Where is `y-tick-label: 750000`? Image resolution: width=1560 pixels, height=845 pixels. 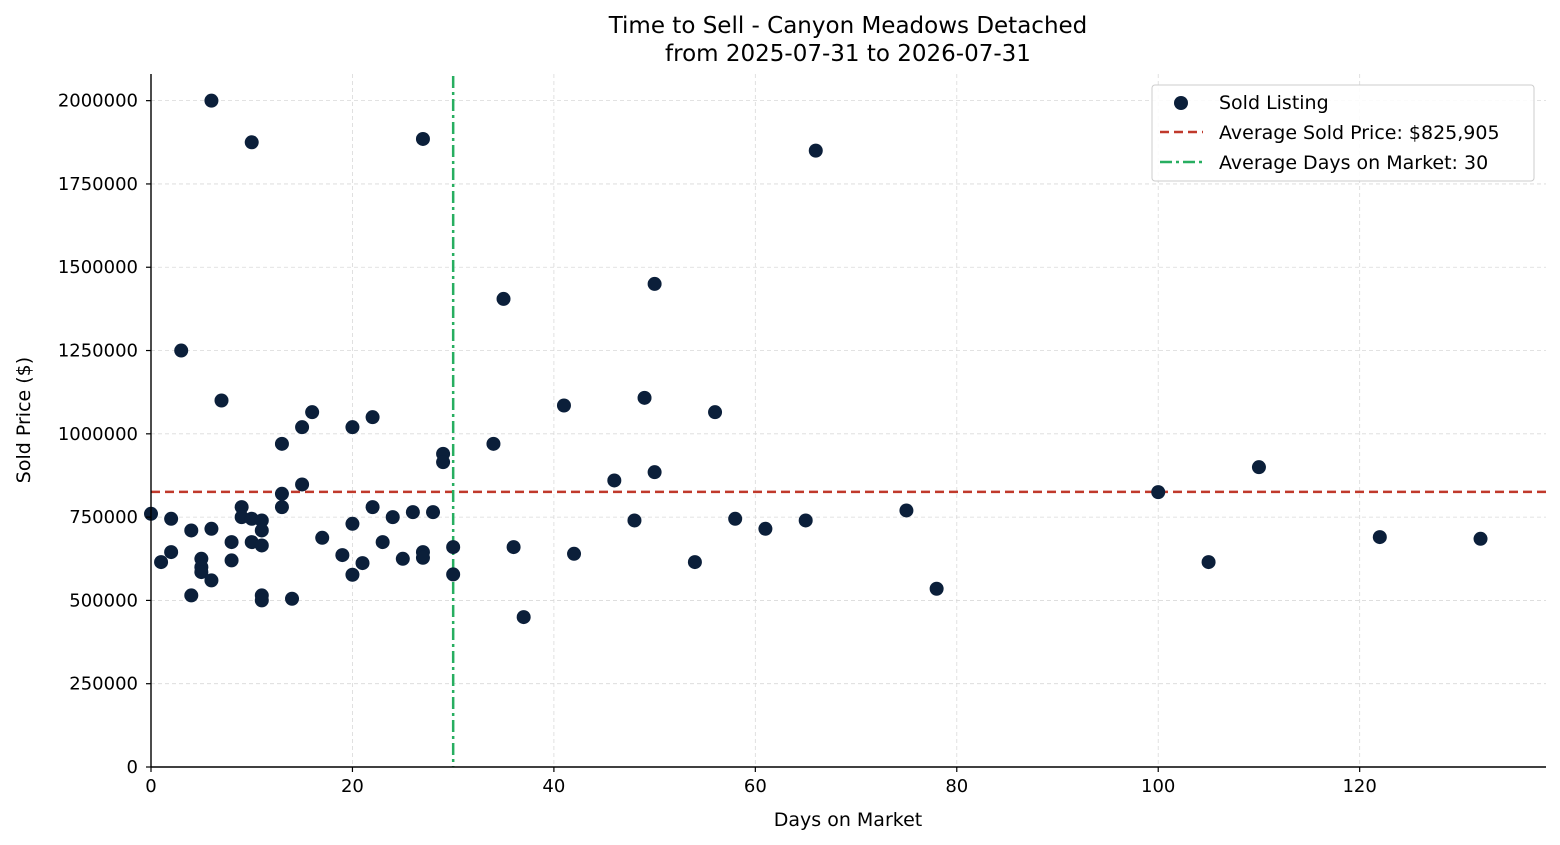
y-tick-label: 750000 is located at coordinates (103, 517).